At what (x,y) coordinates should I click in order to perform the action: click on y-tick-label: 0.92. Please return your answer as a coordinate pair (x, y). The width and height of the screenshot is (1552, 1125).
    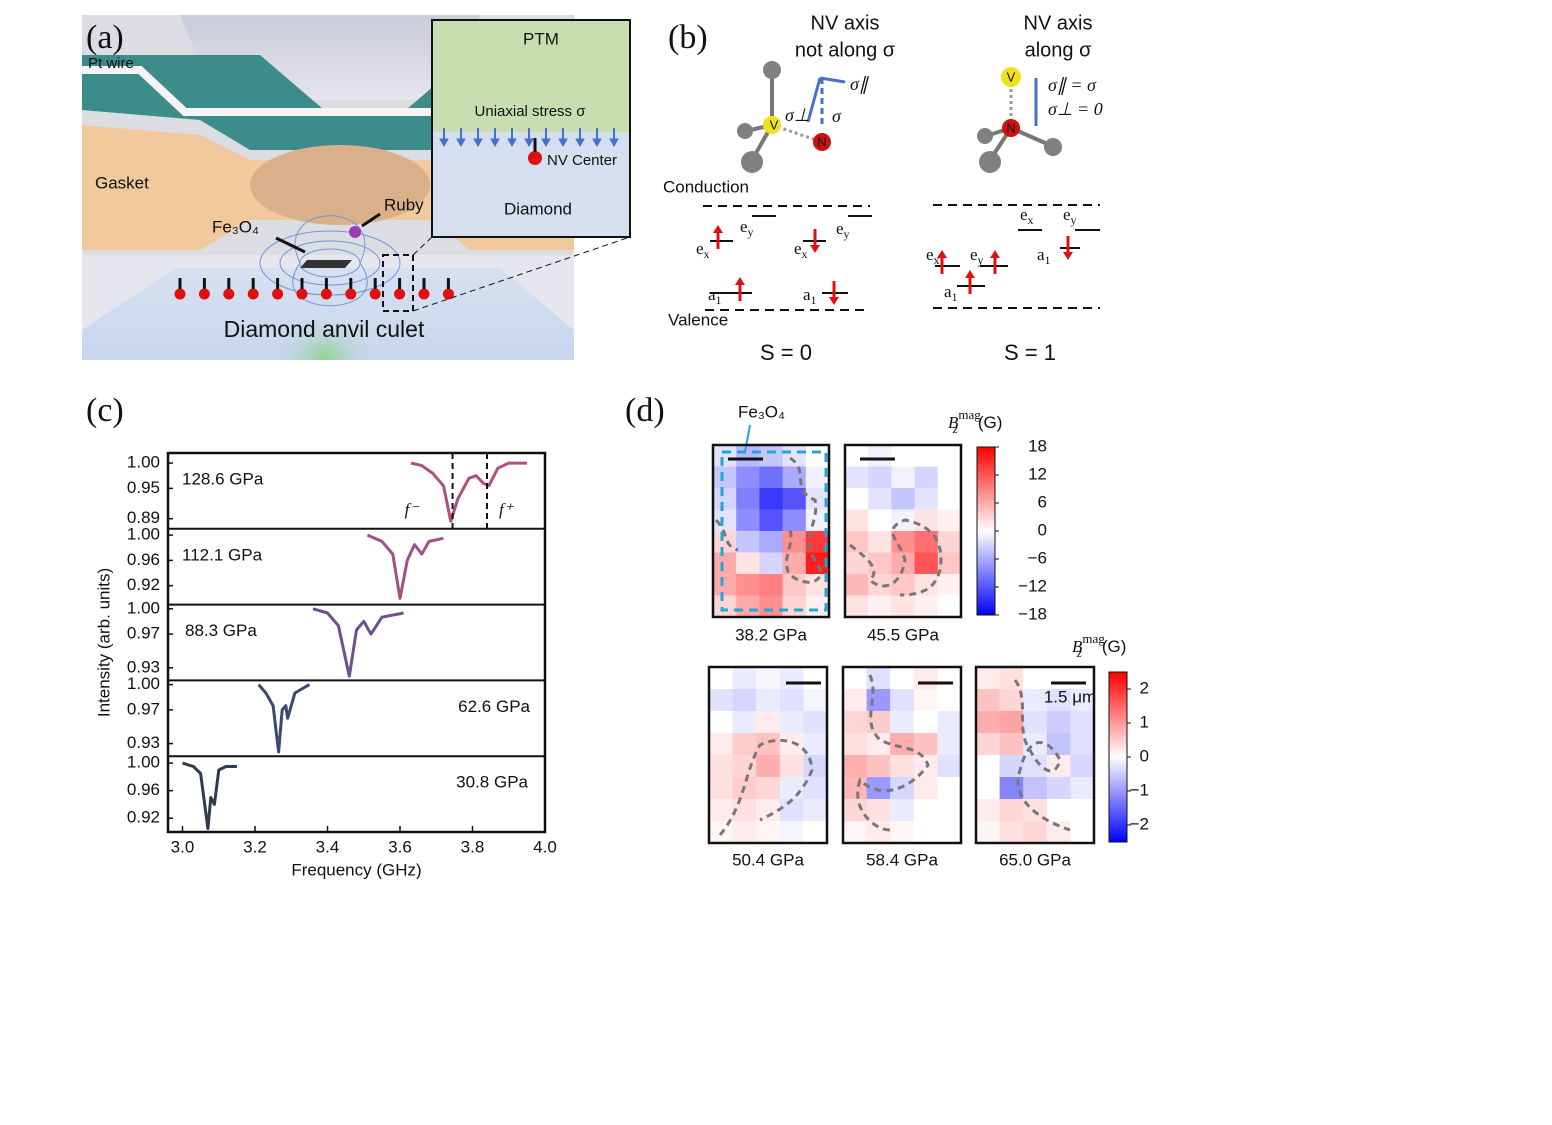
    Looking at the image, I should click on (143, 817).